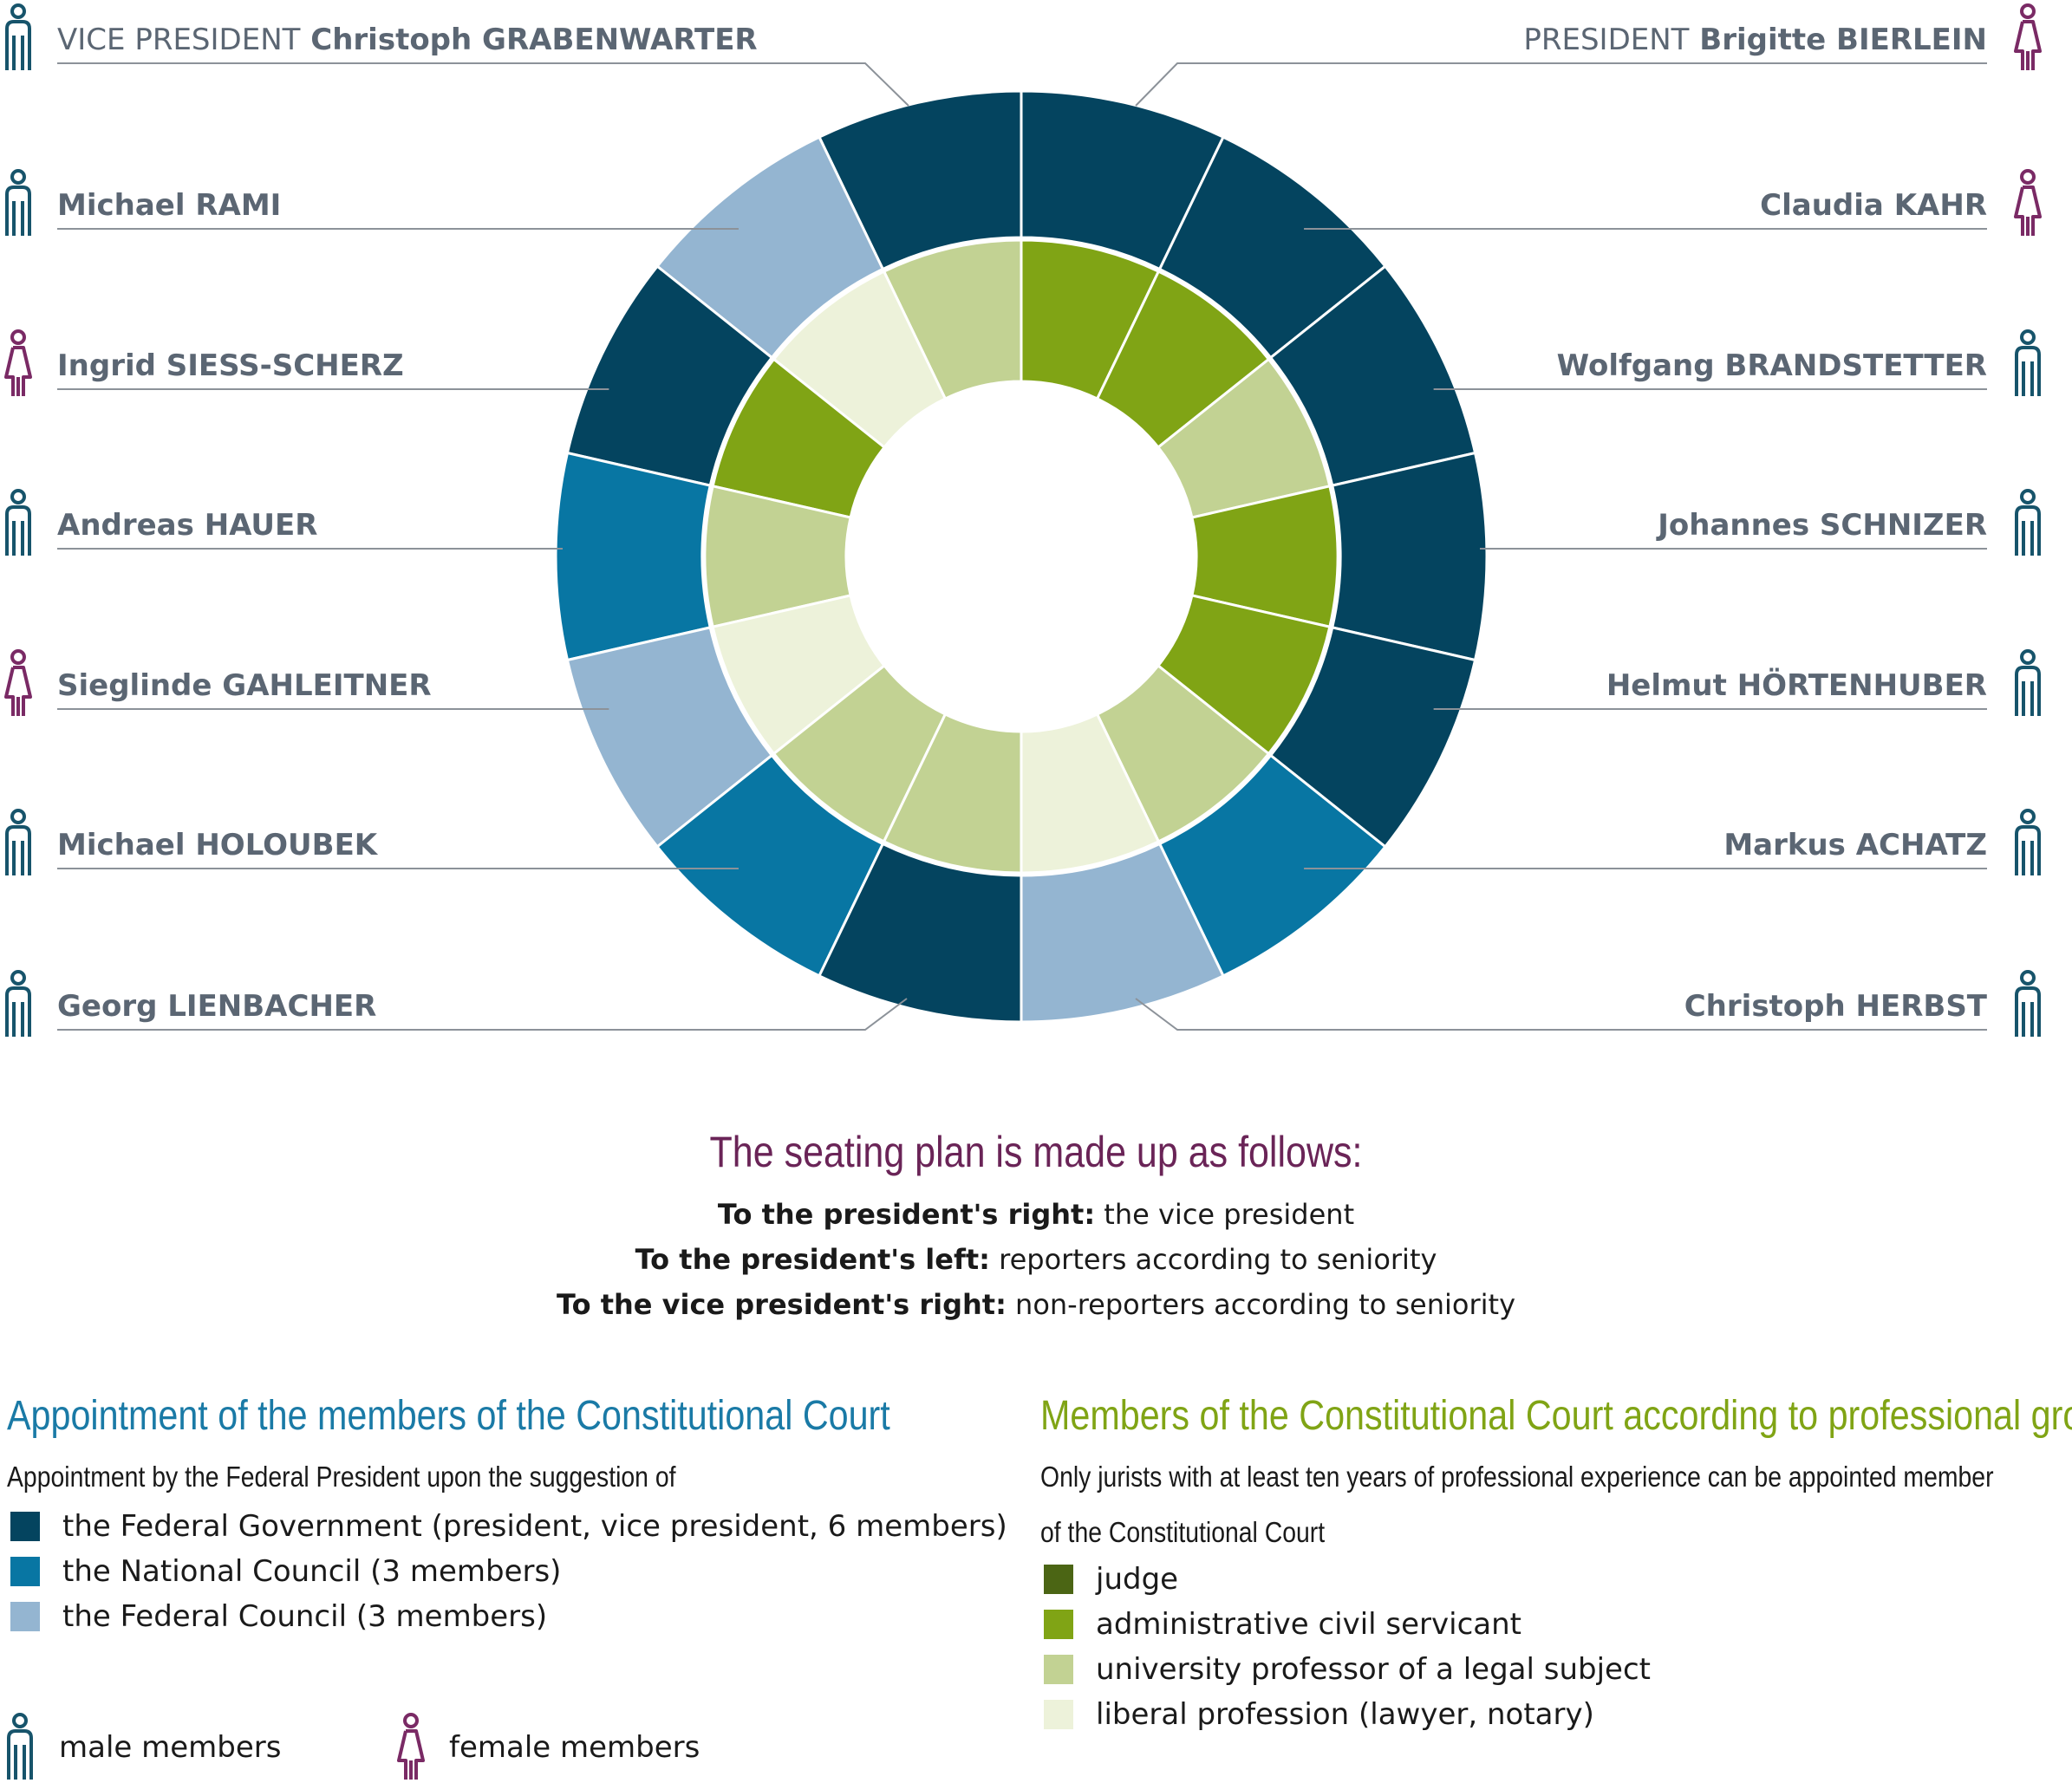  Describe the element at coordinates (770, 865) in the screenshot. I see `appointment-segment-michael-holoubek` at that location.